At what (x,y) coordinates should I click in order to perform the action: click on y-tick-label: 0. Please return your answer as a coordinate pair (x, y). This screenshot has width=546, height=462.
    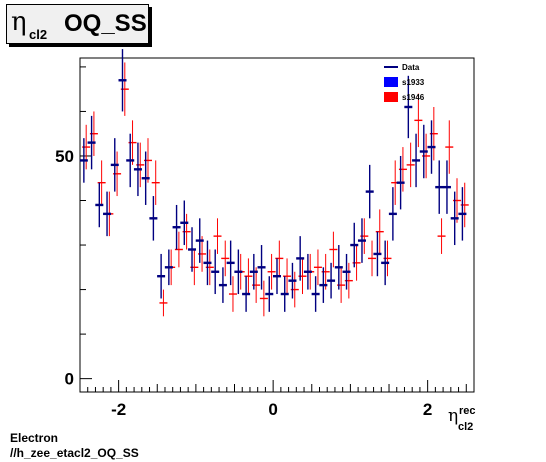
    Looking at the image, I should click on (69, 379).